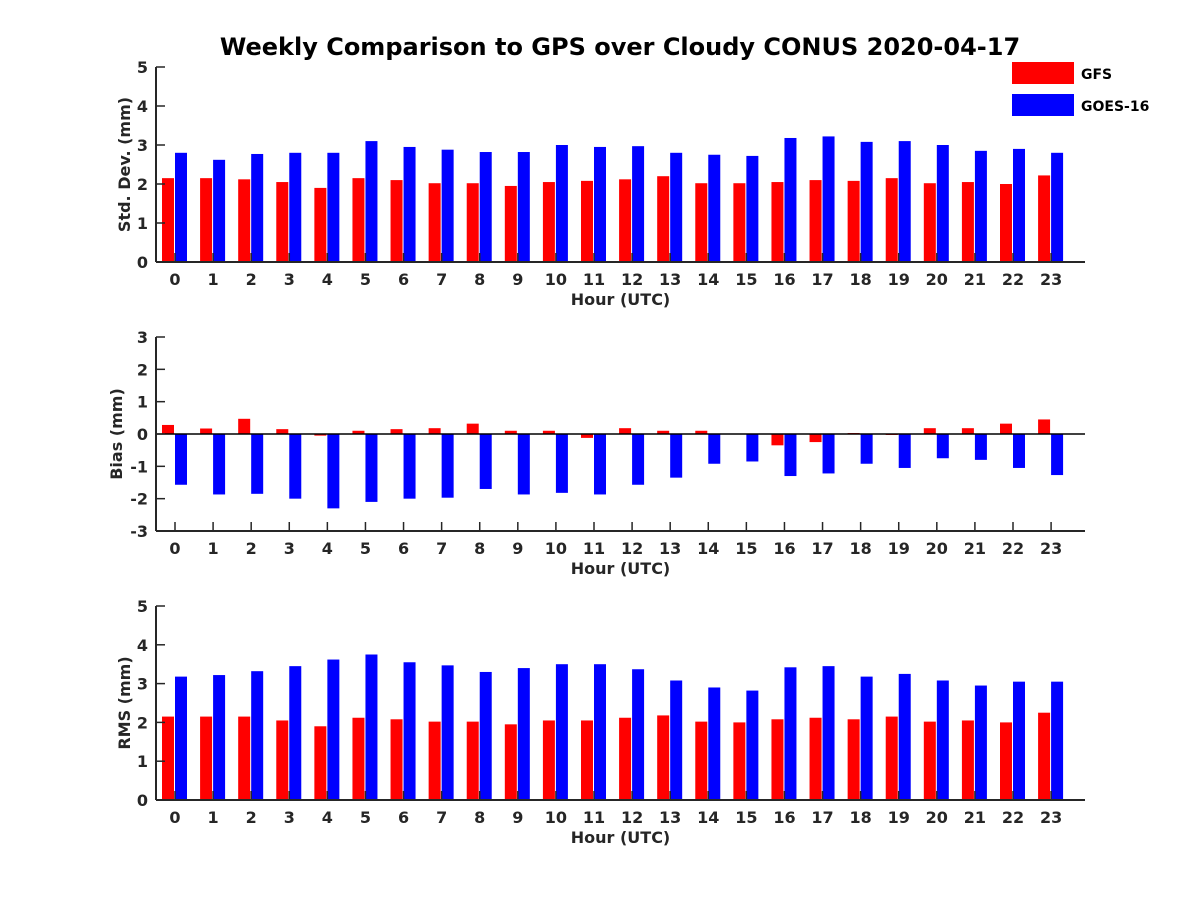  What do you see at coordinates (975, 279) in the screenshot?
I see `x-tick-label: 21` at bounding box center [975, 279].